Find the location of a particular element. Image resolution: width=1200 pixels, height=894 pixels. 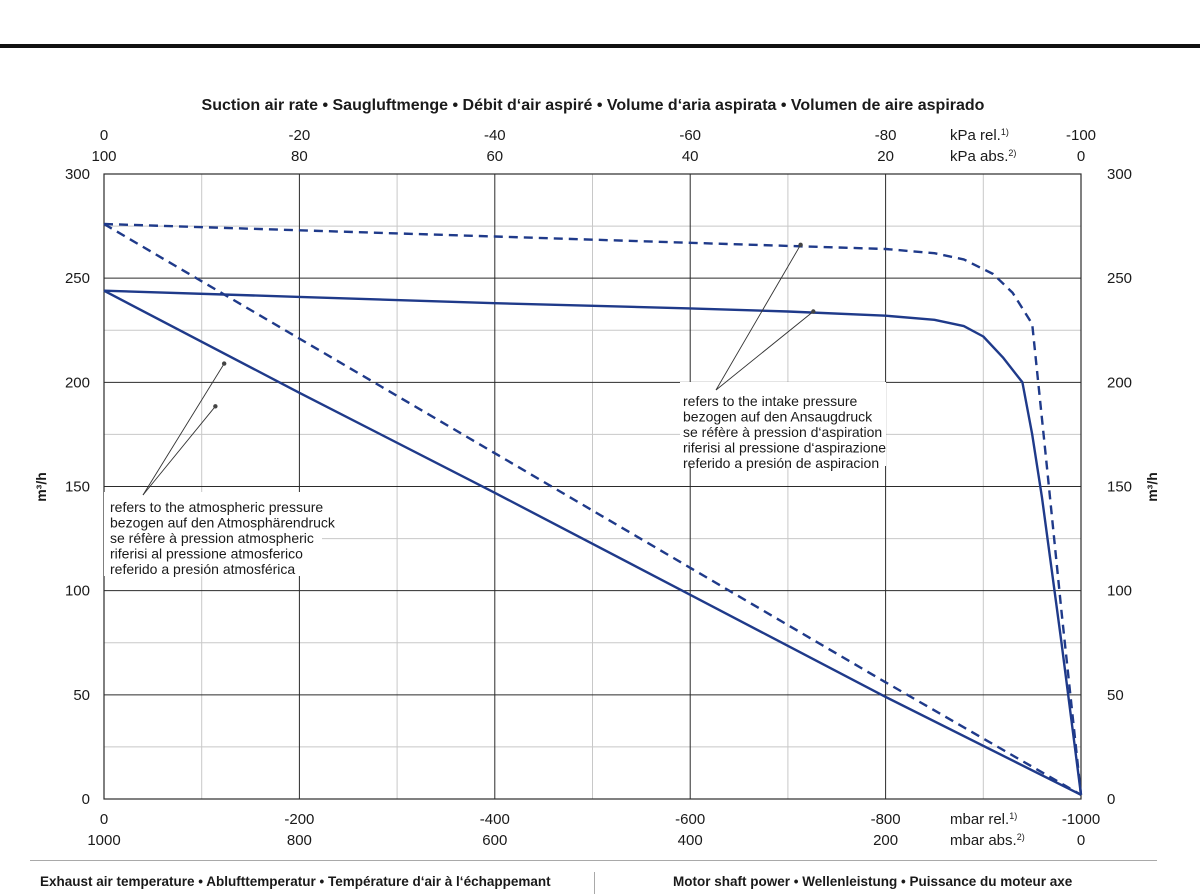

x-tick-label-top-abs: 60 is located at coordinates (494, 156).